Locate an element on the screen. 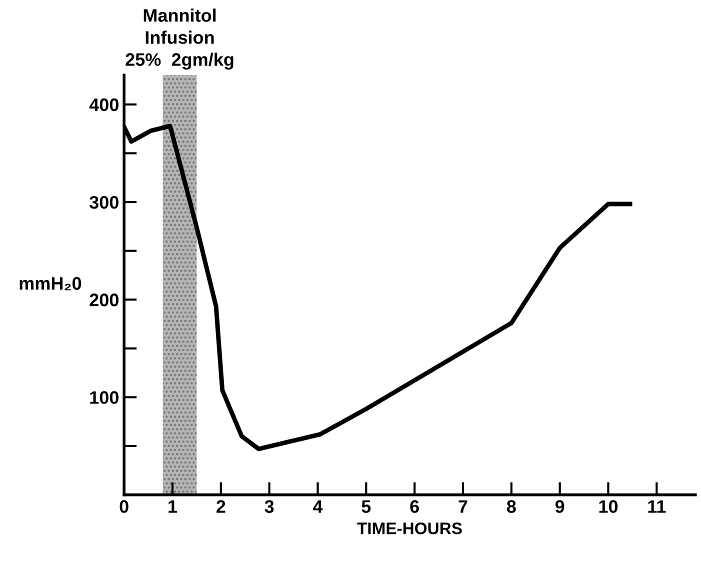 This screenshot has width=701, height=561. y-tick-label: 100 is located at coordinates (104, 397).